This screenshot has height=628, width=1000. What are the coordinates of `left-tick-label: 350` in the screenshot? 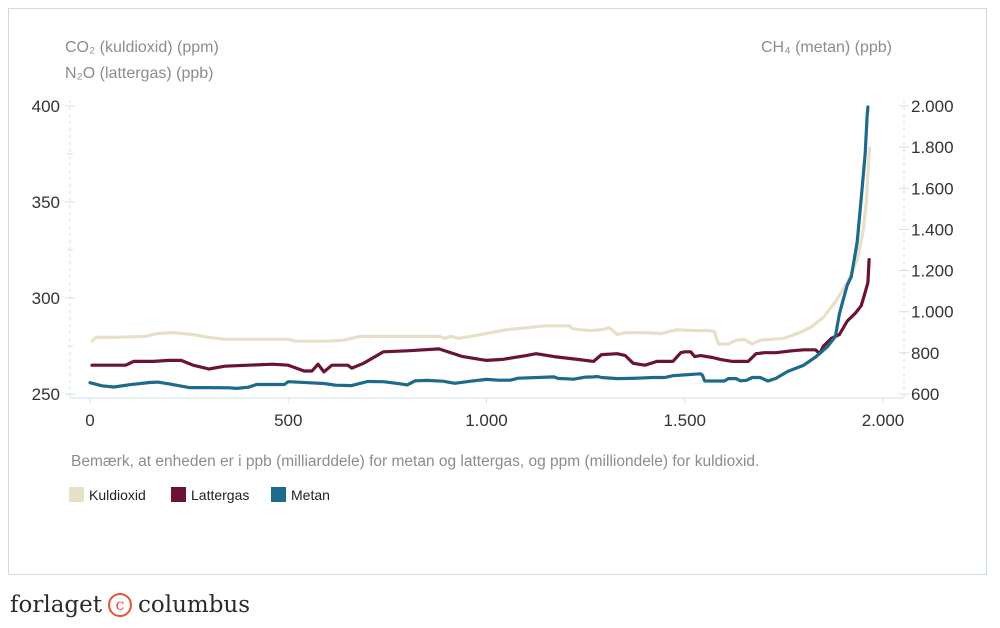 It's located at (46, 202).